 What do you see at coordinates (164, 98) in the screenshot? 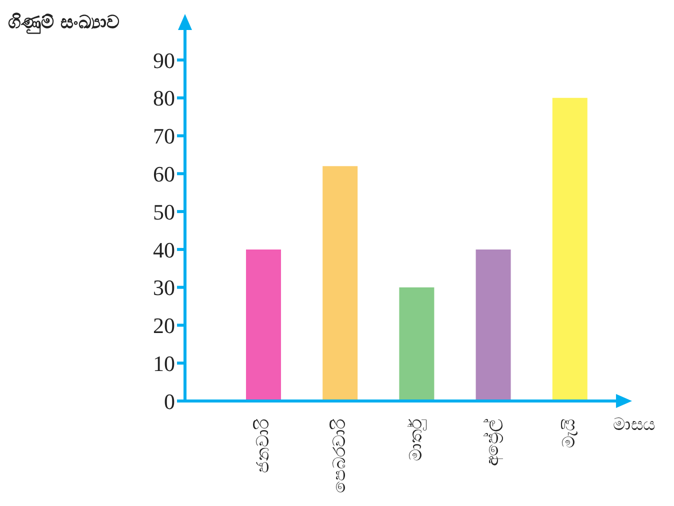
I see `y-tick-label: 80` at bounding box center [164, 98].